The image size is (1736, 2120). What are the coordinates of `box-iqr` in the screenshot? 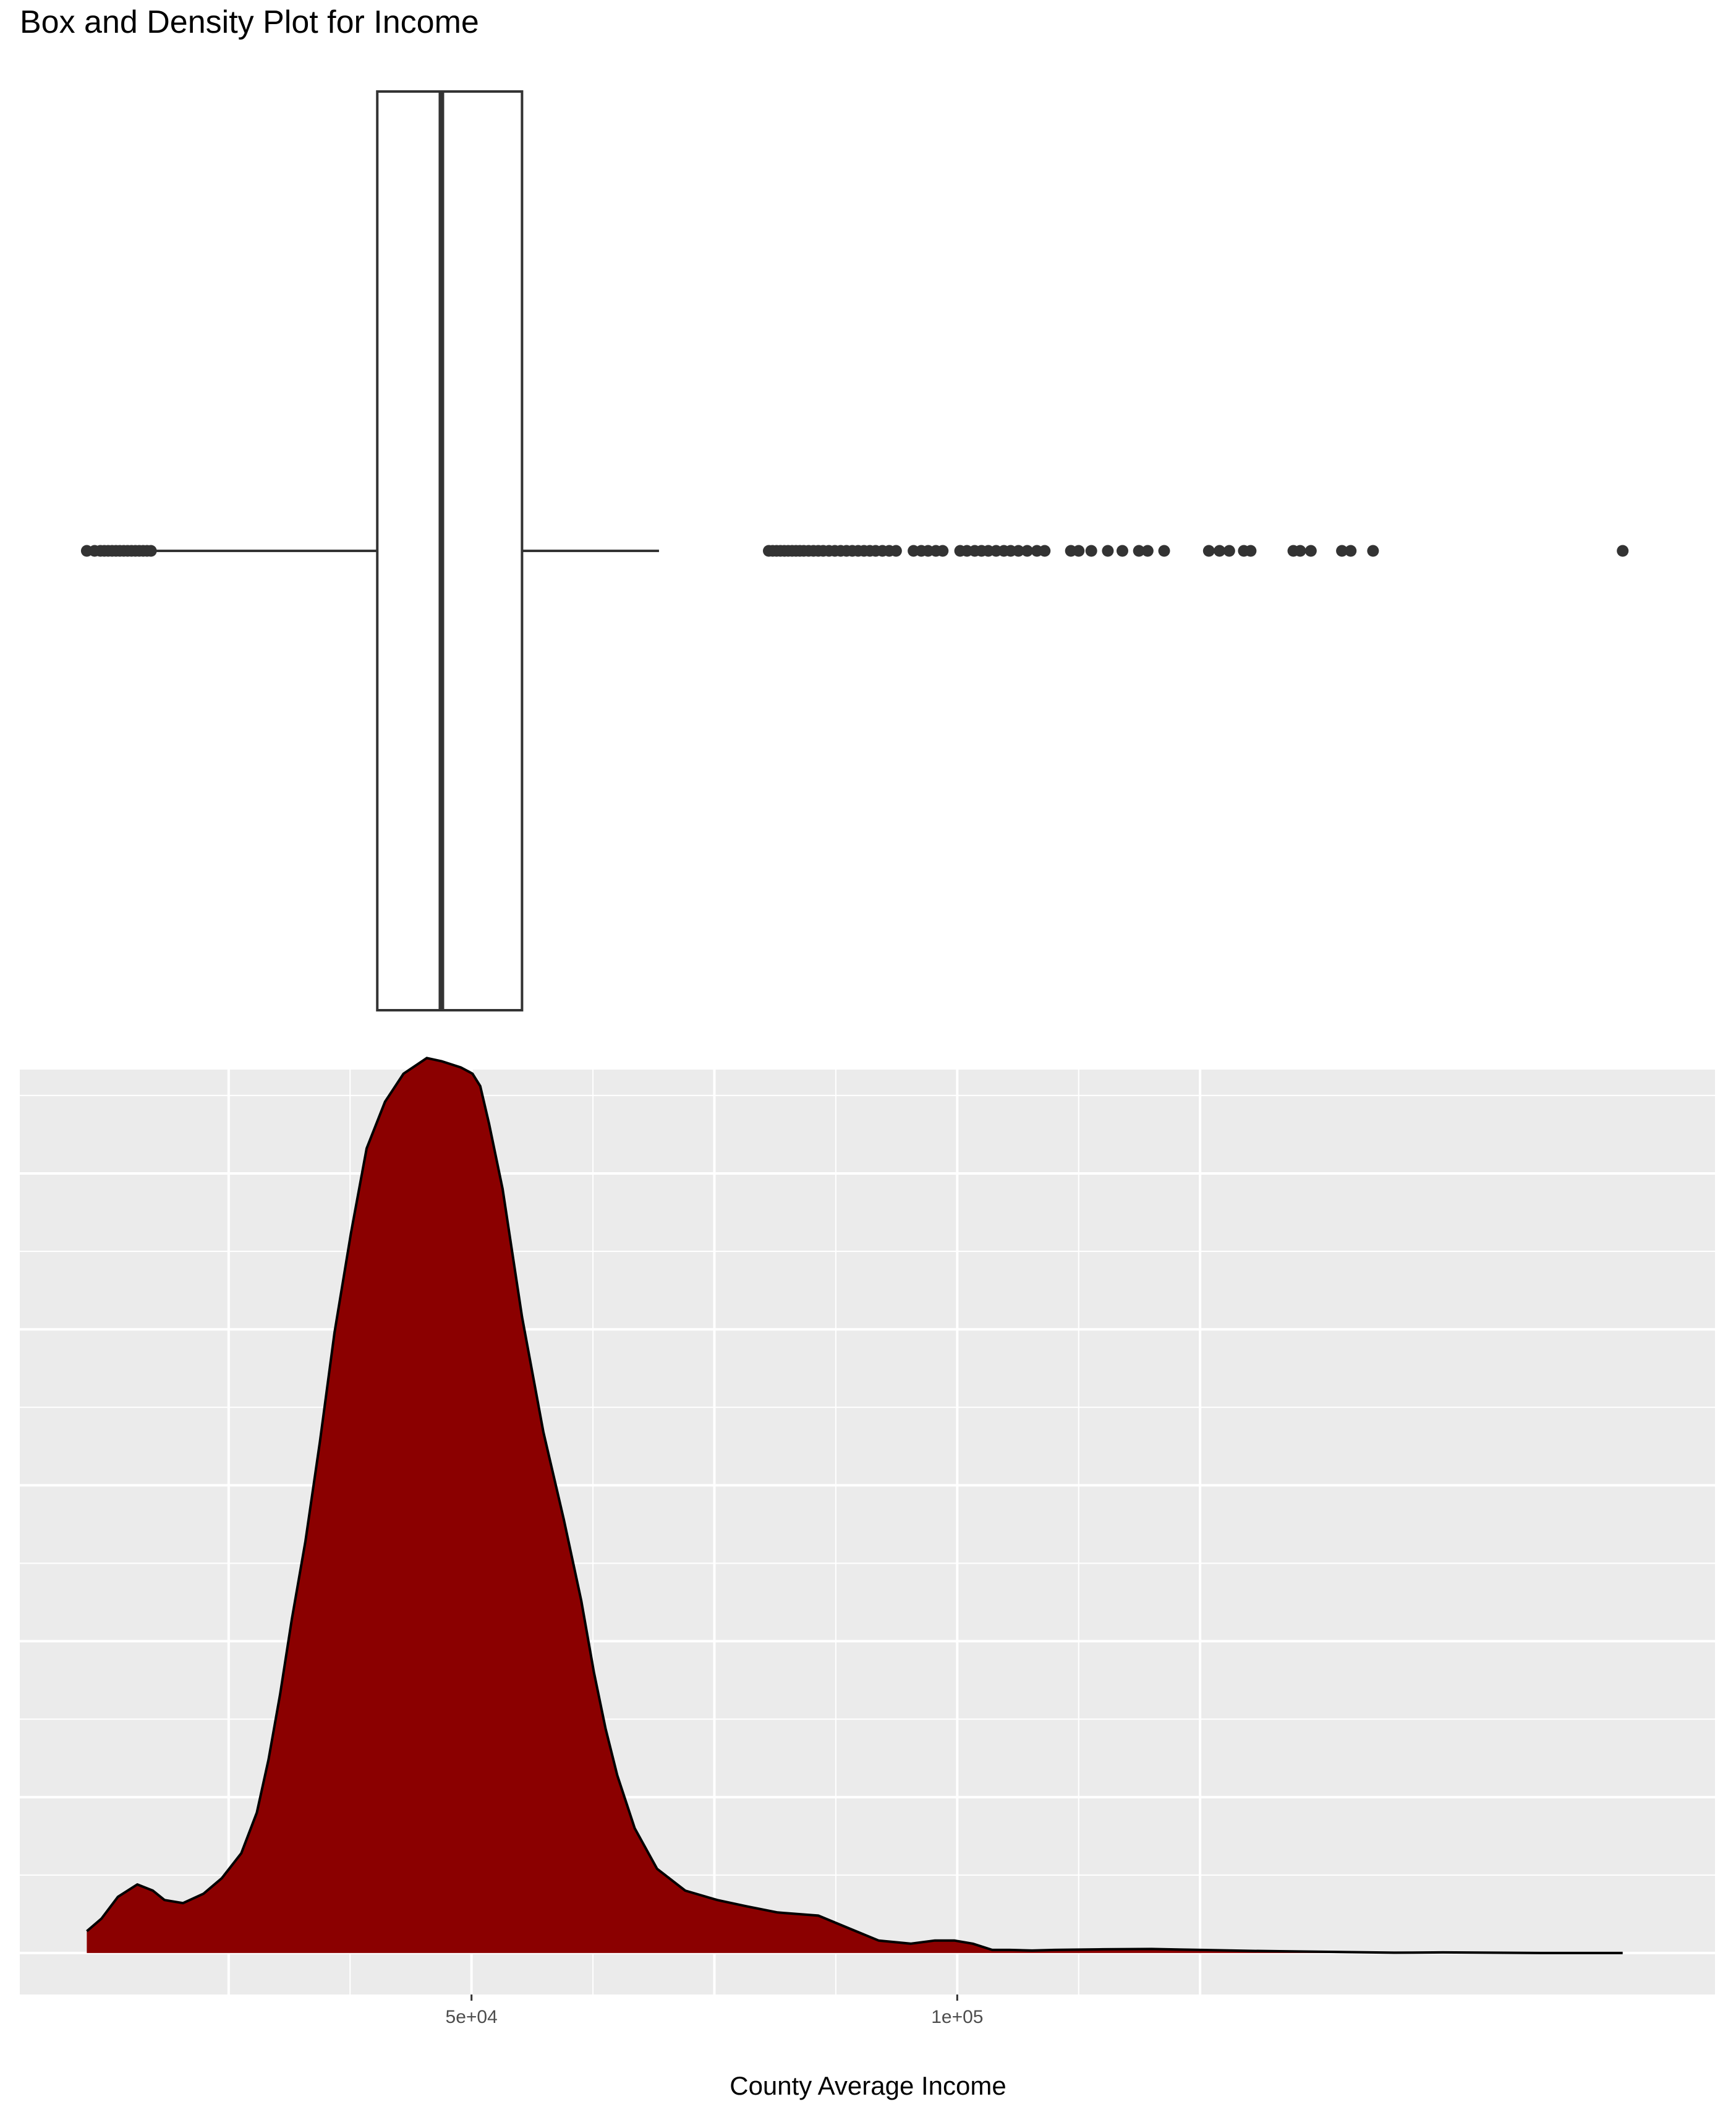 It's located at (450, 550).